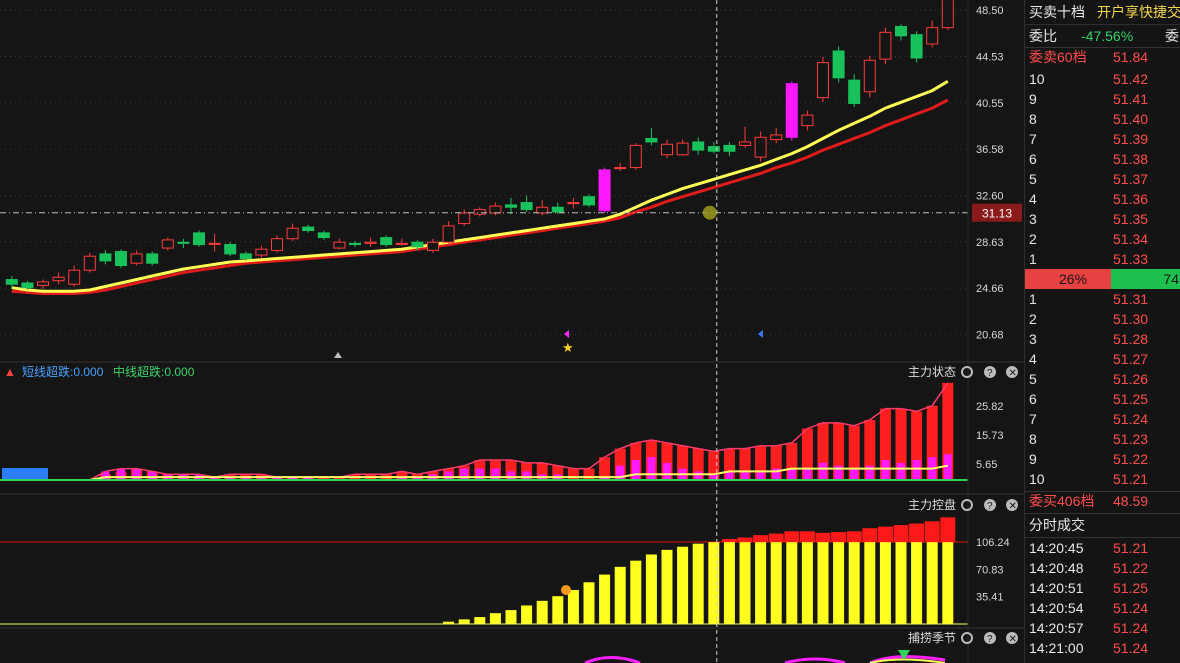  I want to click on buy-level-row: 8 51.23, so click(1102, 439).